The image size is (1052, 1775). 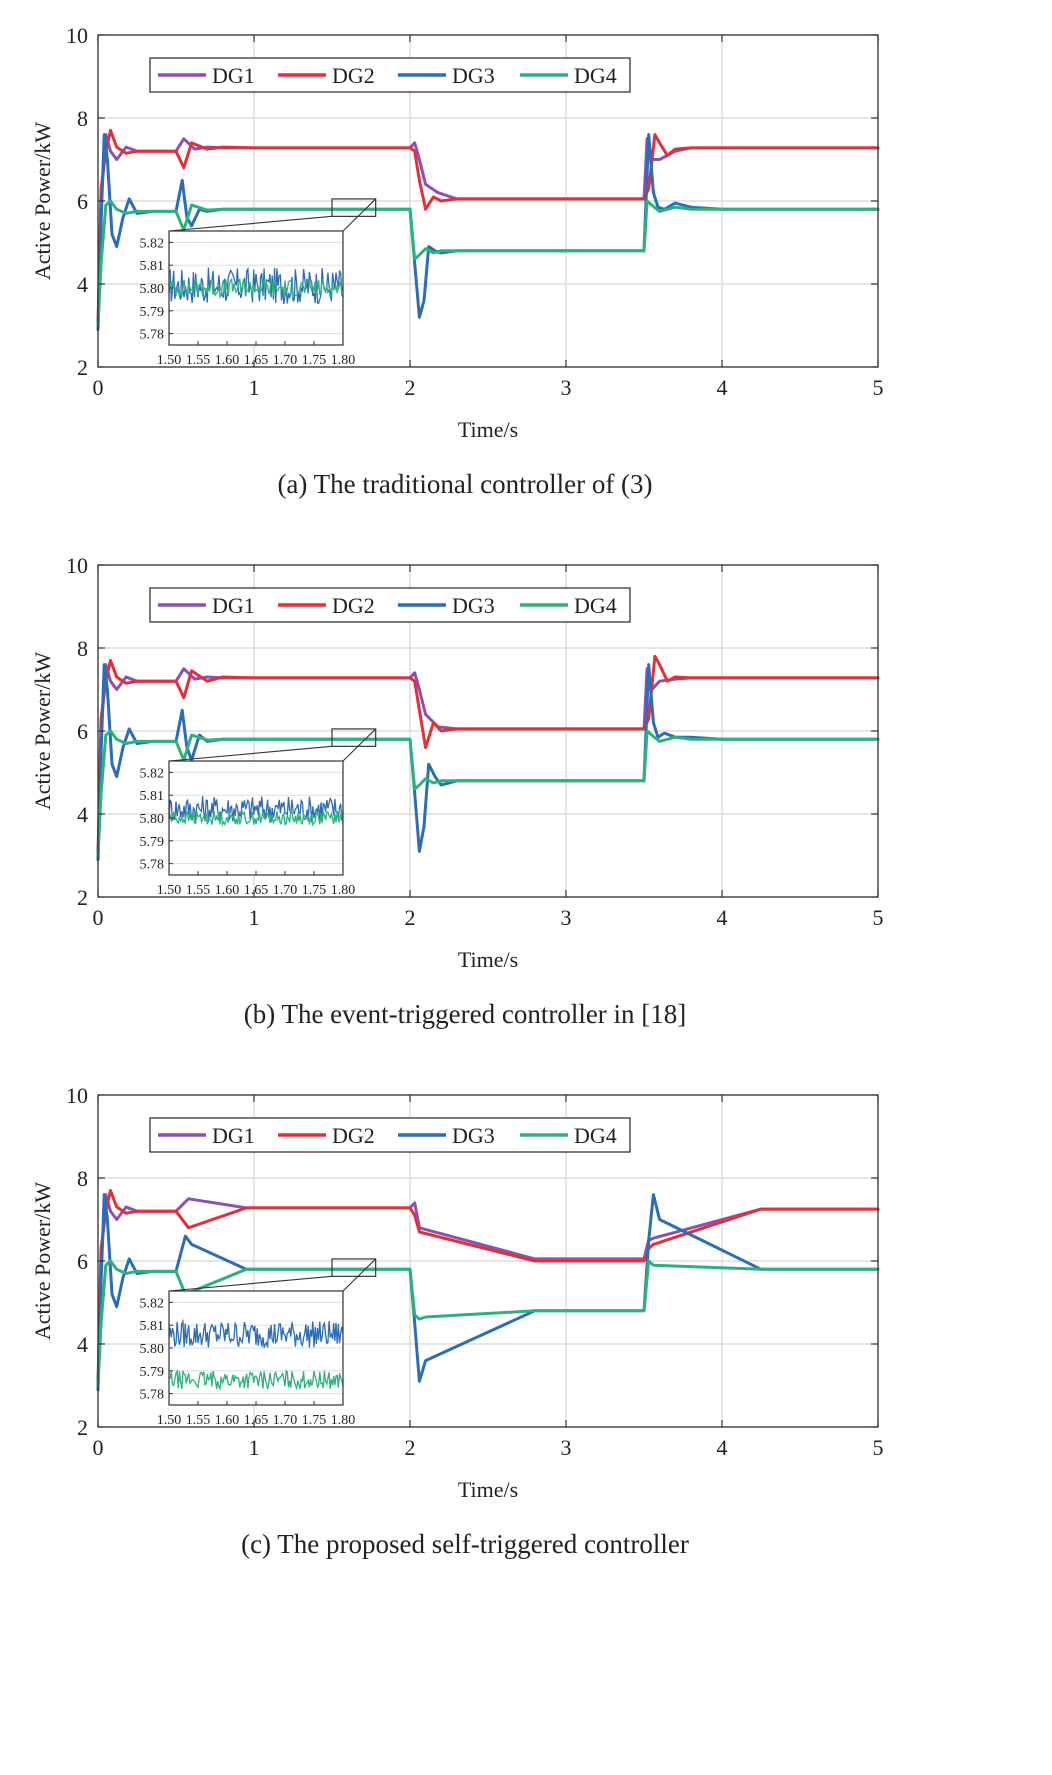 What do you see at coordinates (343, 360) in the screenshot?
I see `inset-x-tick-label: 1.80` at bounding box center [343, 360].